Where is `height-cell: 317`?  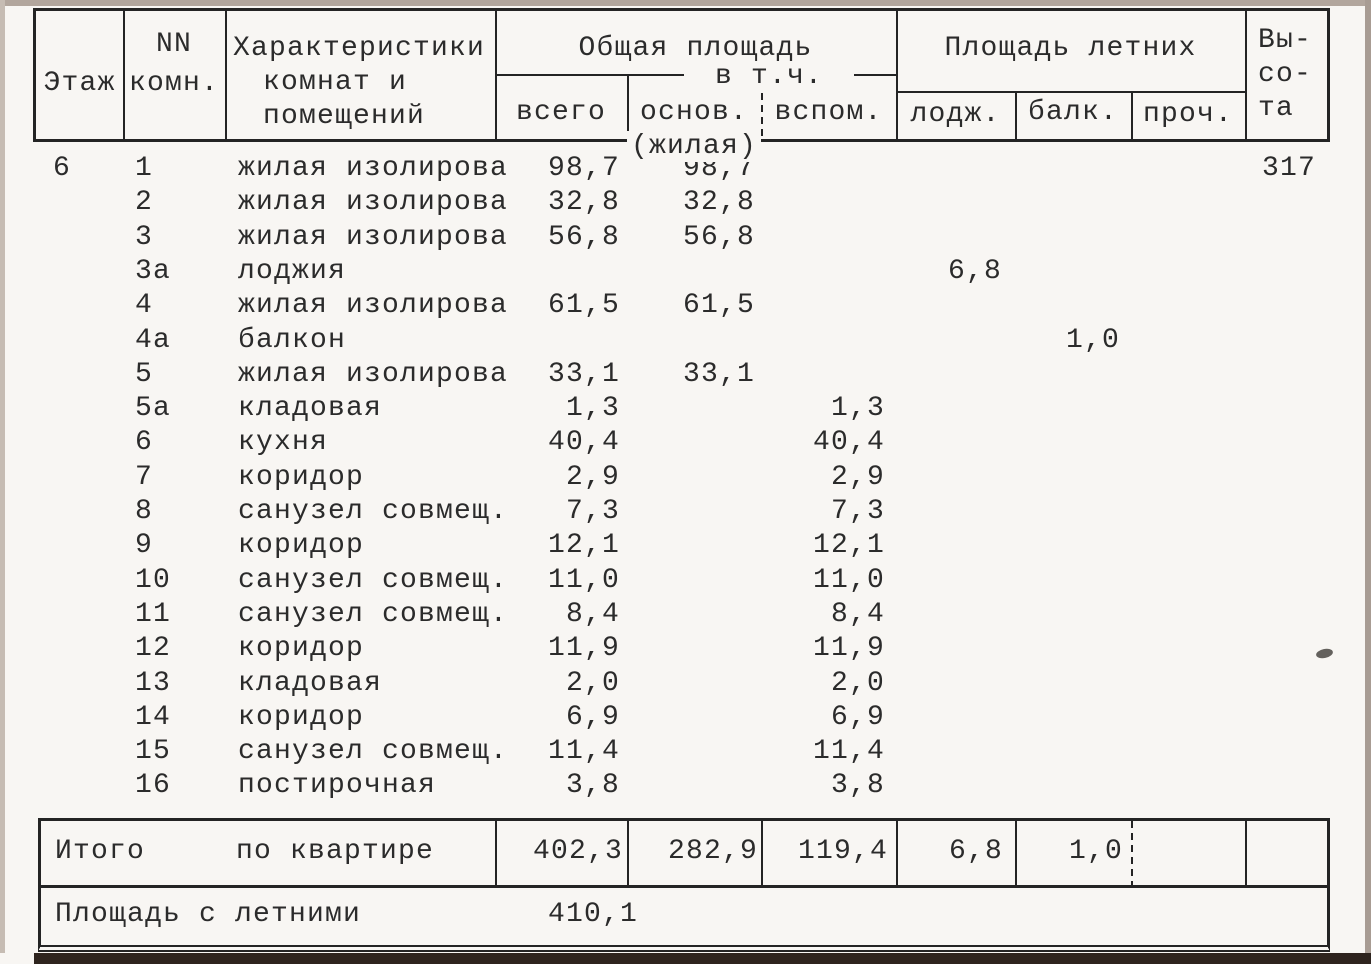
height-cell: 317 is located at coordinates (1289, 168).